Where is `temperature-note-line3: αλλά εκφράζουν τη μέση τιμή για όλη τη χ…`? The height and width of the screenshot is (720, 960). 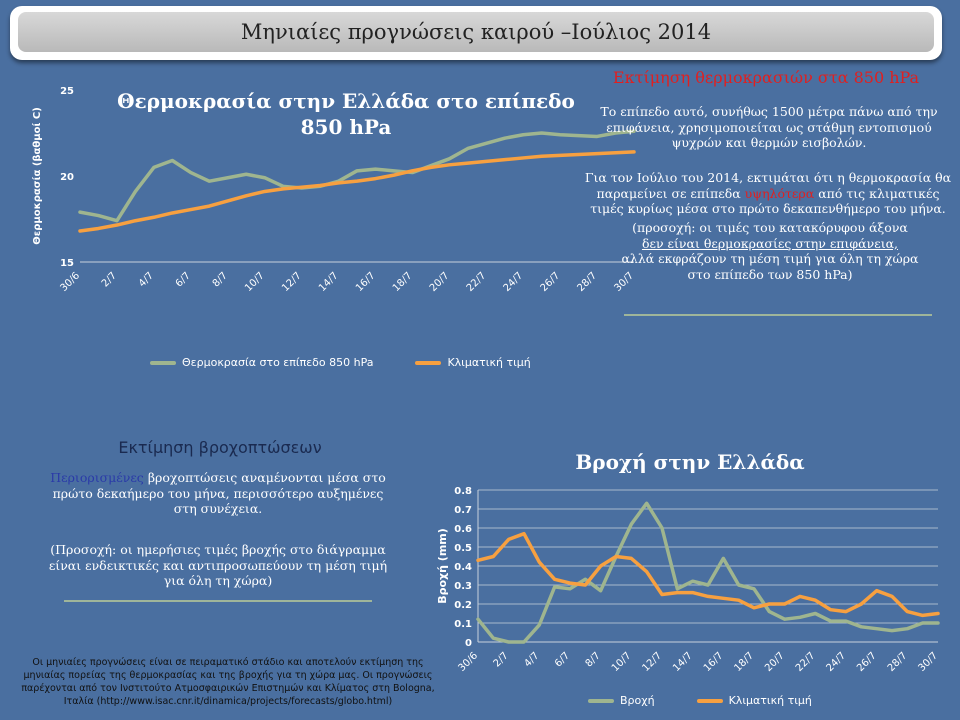 temperature-note-line3: αλλά εκφράζουν τη μέση τιμή για όλη τη χ… is located at coordinates (770, 258).